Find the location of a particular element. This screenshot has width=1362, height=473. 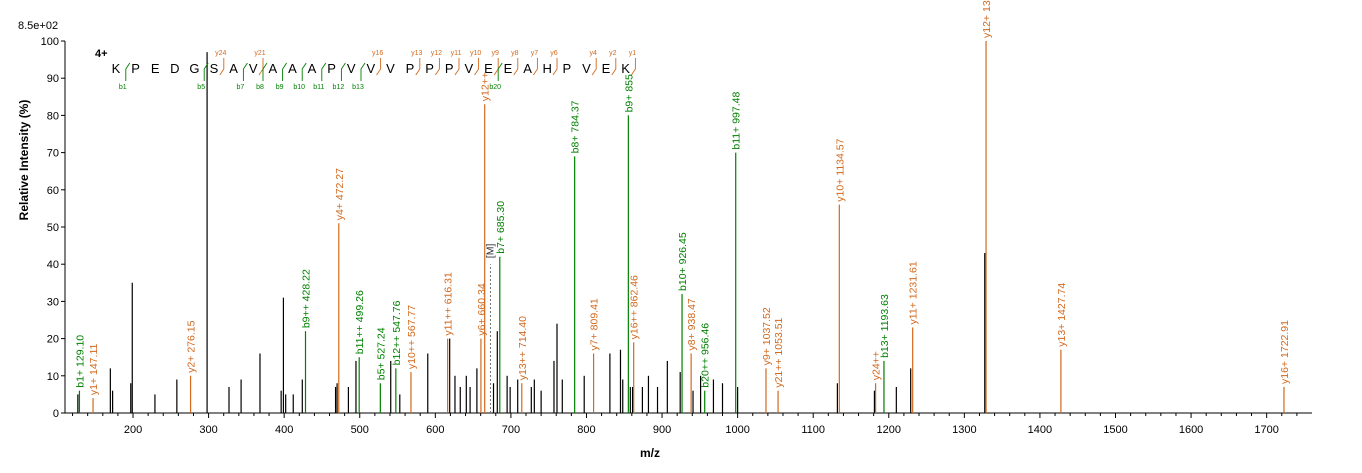

sequence-residue: H is located at coordinates (547, 68).